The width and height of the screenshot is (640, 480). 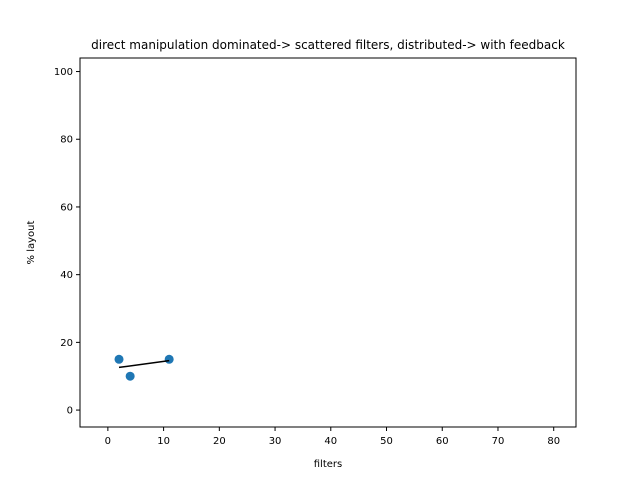 I want to click on x-axis-ticks: 0 10 20 30 40 50 60 70 80, so click(x=332, y=437).